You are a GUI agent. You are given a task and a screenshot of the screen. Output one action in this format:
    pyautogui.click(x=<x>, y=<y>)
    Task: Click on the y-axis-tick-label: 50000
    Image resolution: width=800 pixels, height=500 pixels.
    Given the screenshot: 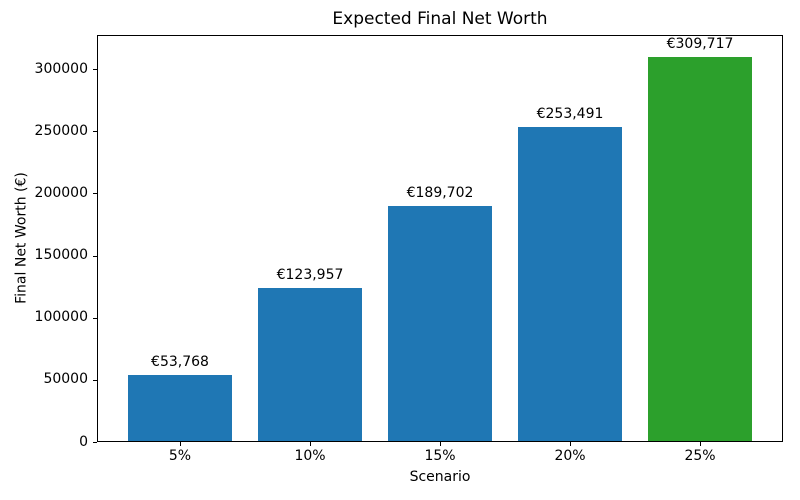 What is the action you would take?
    pyautogui.click(x=65, y=379)
    